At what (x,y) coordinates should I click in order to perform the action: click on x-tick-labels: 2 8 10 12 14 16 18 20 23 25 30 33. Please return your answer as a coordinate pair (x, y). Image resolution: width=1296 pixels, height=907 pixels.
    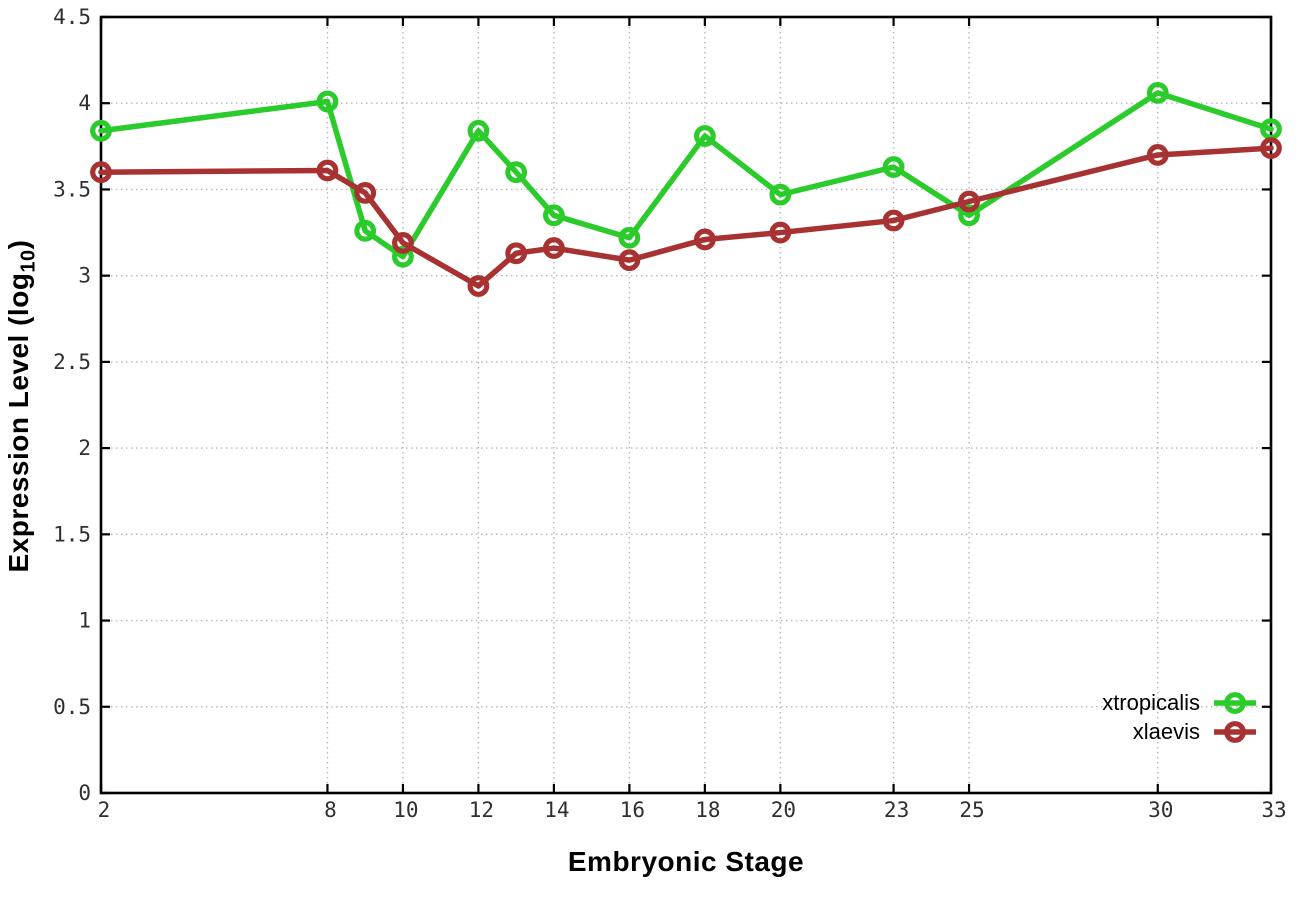
    Looking at the image, I should click on (692, 810).